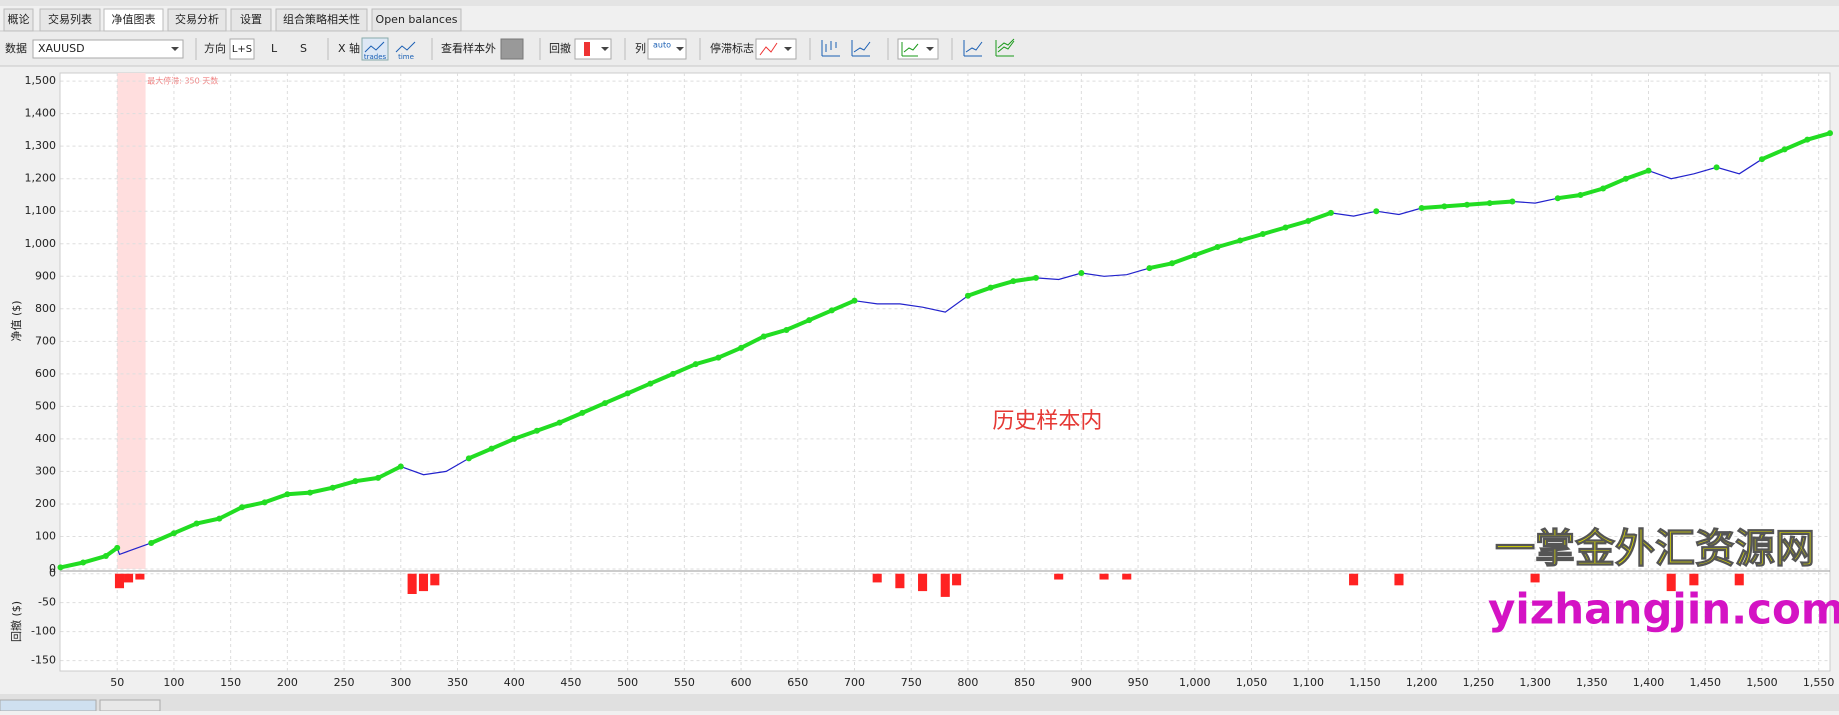 This screenshot has height=715, width=1839. I want to click on x-tick-label: 1,000, so click(1195, 682).